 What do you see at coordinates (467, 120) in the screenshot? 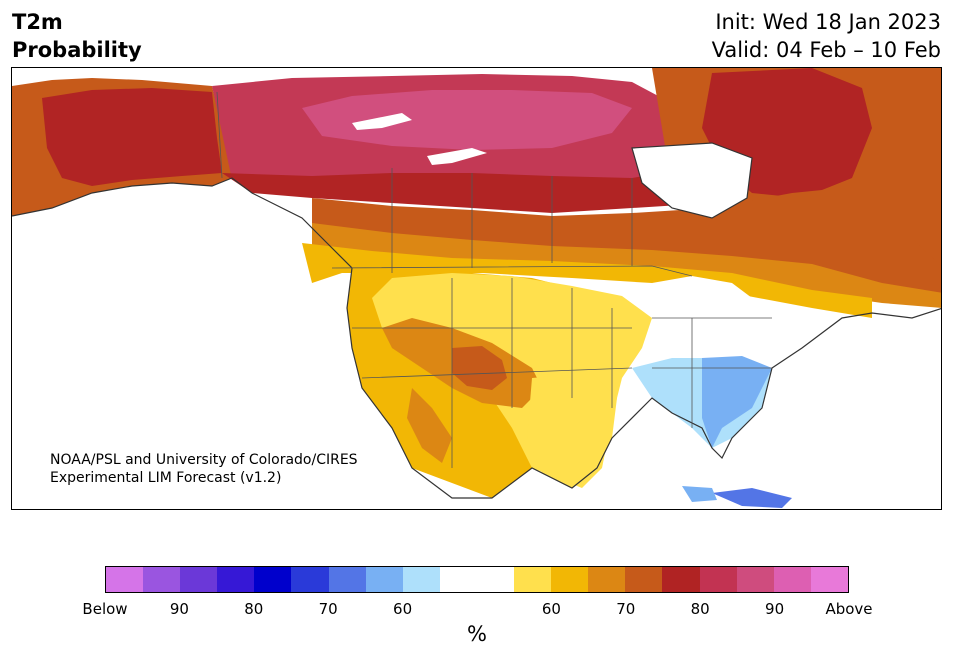
I see `canada-arctic-region` at bounding box center [467, 120].